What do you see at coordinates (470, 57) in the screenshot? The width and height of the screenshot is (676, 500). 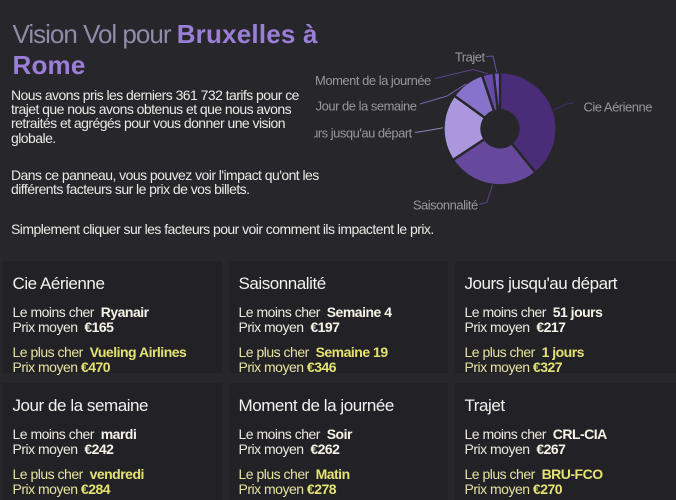 I see `svg-text: Trajet` at bounding box center [470, 57].